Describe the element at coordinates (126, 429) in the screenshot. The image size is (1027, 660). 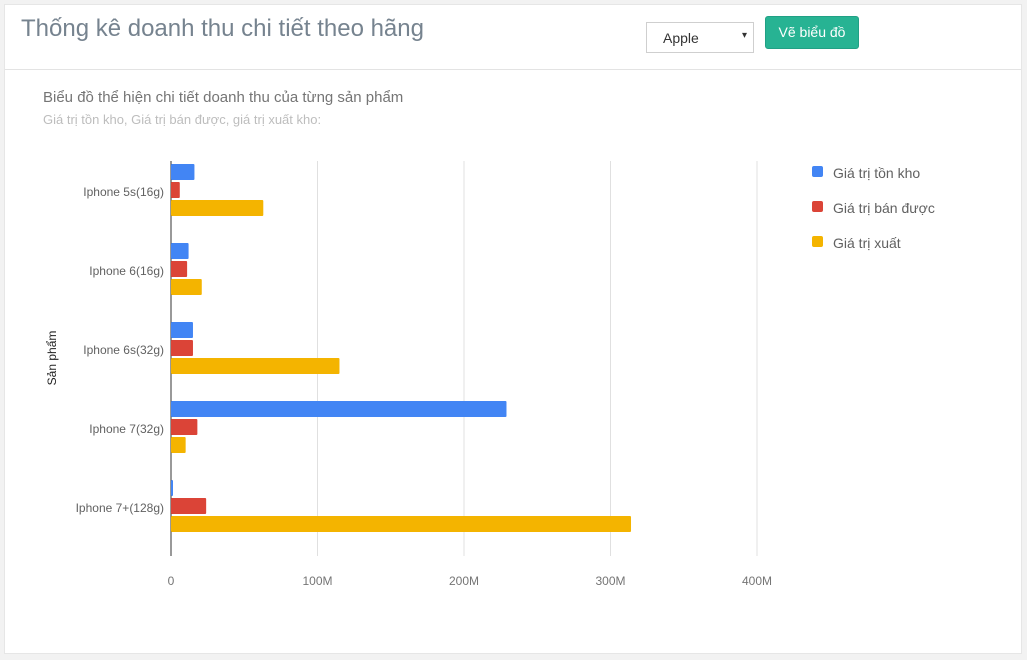
I see `category-label: Iphone 7(32g)` at that location.